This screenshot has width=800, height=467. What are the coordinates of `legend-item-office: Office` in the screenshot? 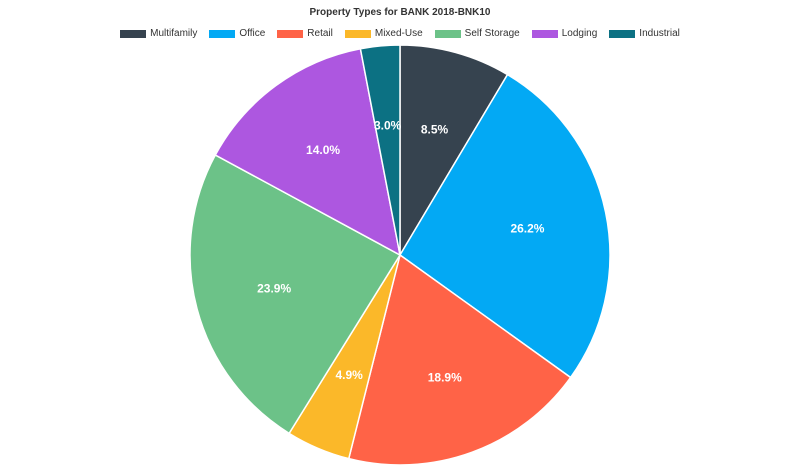 It's located at (237, 33).